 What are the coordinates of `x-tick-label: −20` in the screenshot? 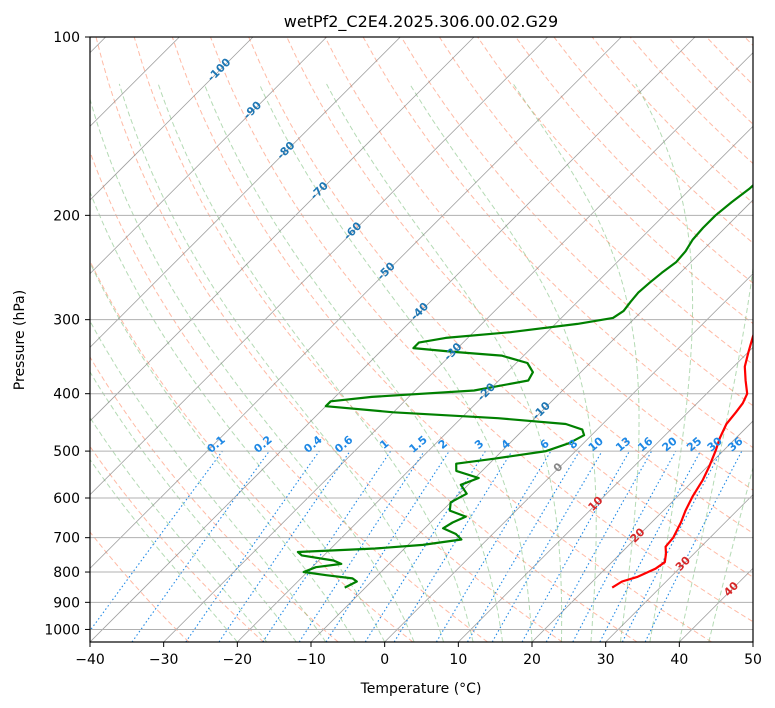 It's located at (238, 660).